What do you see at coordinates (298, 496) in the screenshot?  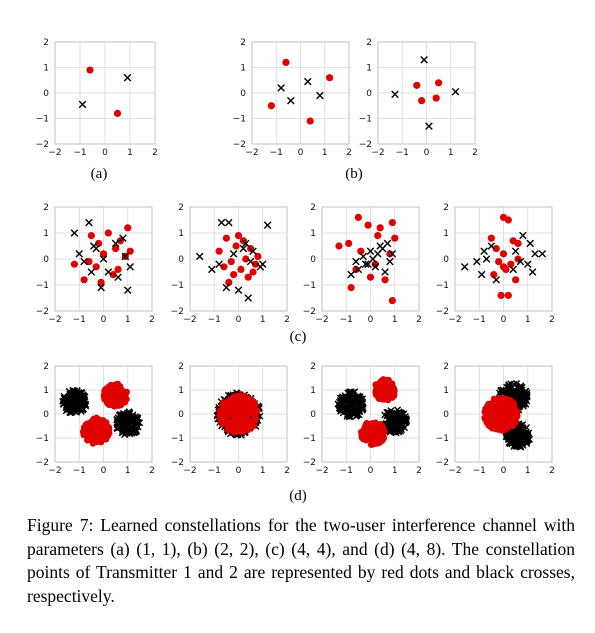 I see `label-d: (d)` at bounding box center [298, 496].